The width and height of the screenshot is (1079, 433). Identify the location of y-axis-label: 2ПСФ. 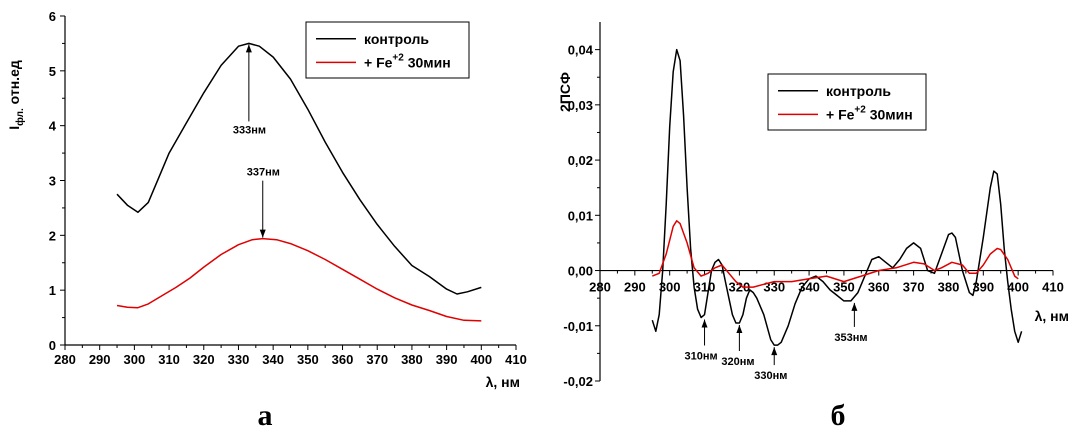
(565, 92).